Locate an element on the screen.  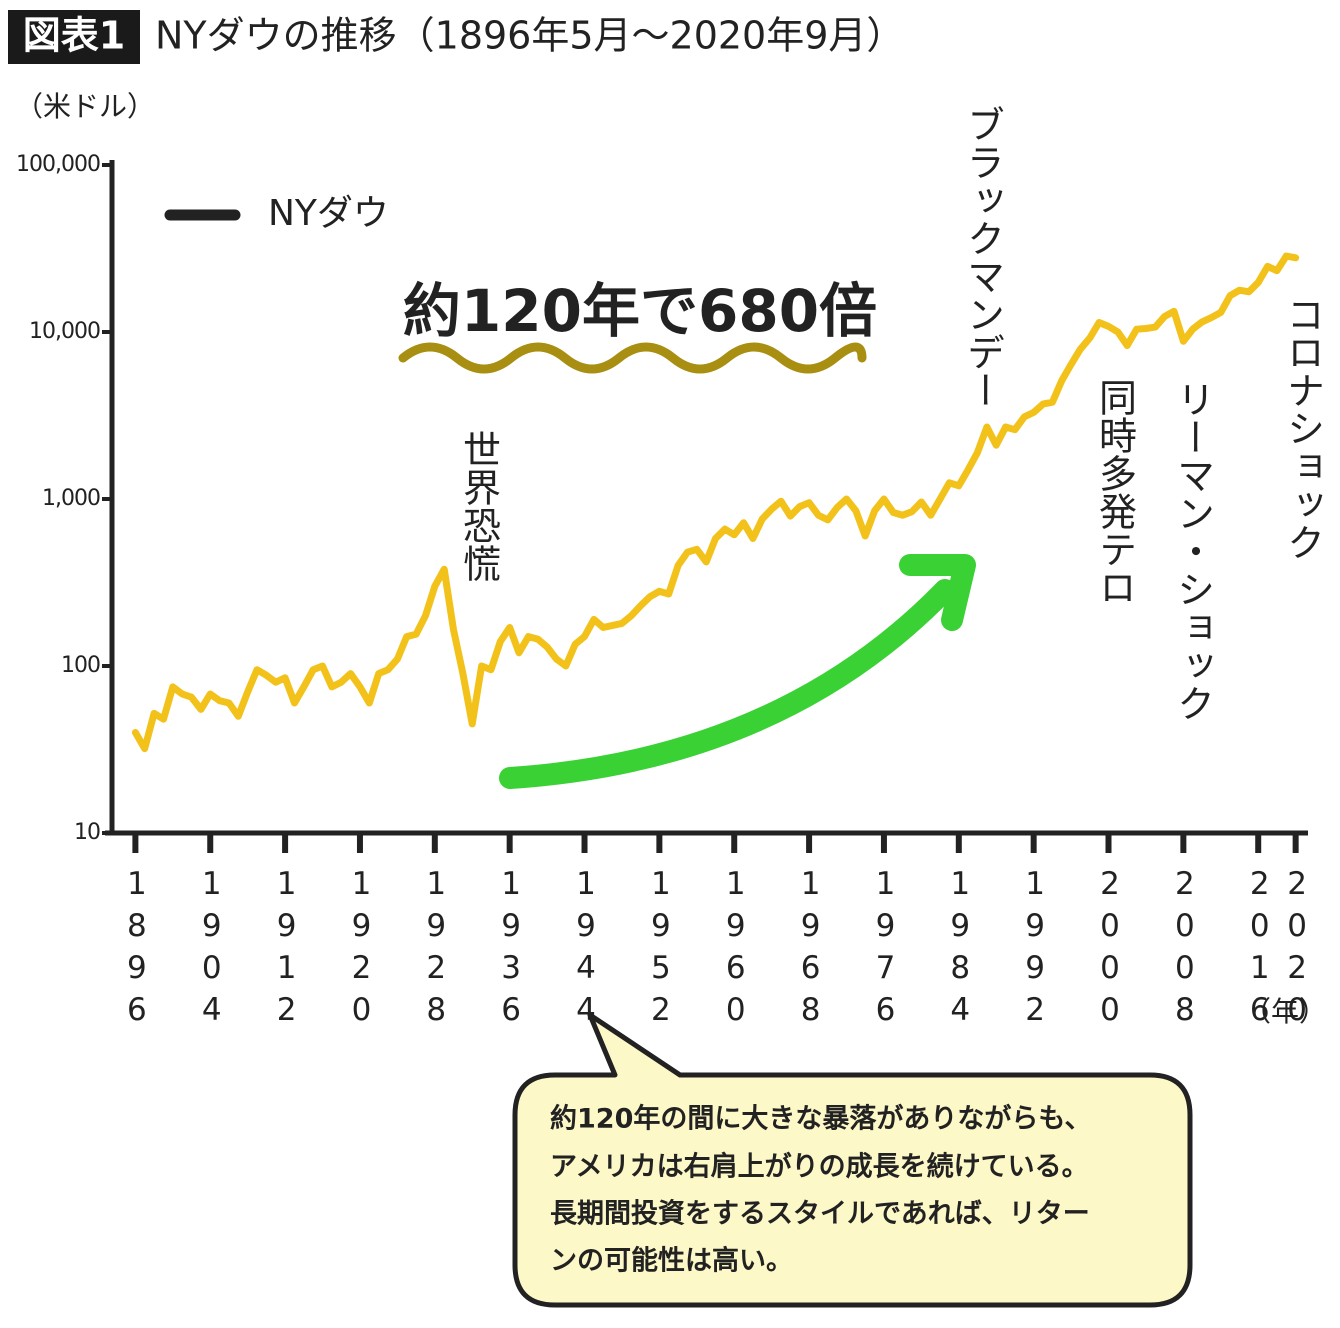
badge: 図表1 is located at coordinates (74, 36).